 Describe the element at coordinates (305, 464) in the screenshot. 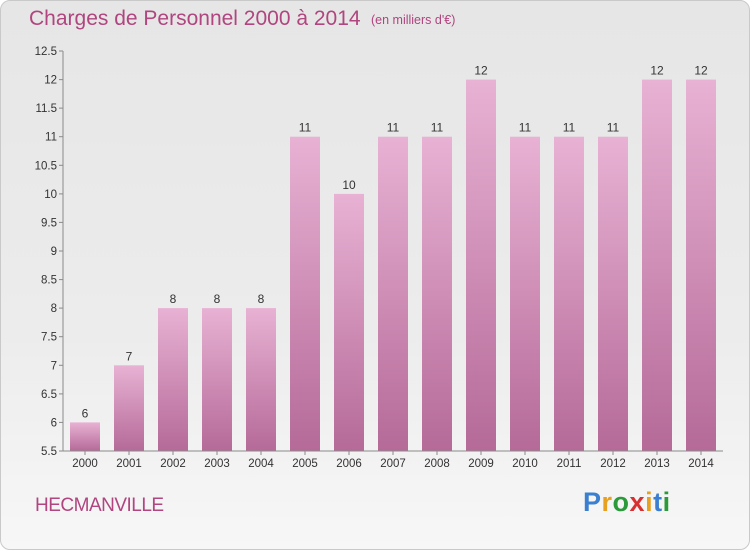

I see `x-tick-label-2005: 2005` at that location.